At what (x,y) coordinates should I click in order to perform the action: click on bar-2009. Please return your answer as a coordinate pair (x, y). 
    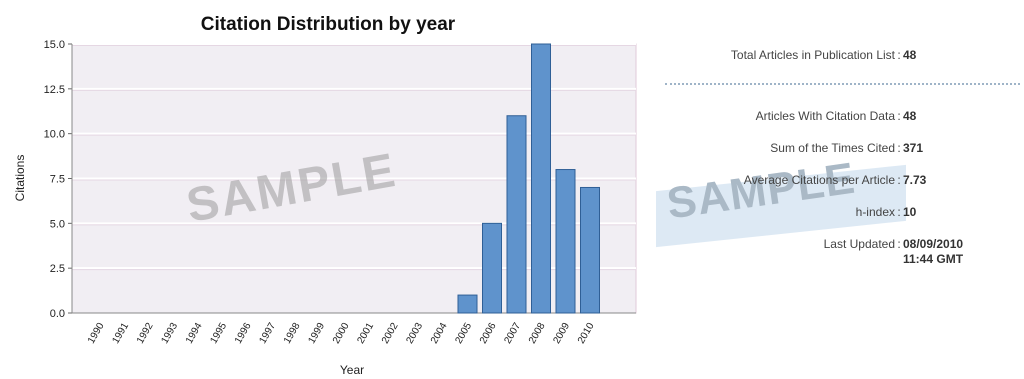
    Looking at the image, I should click on (565, 241).